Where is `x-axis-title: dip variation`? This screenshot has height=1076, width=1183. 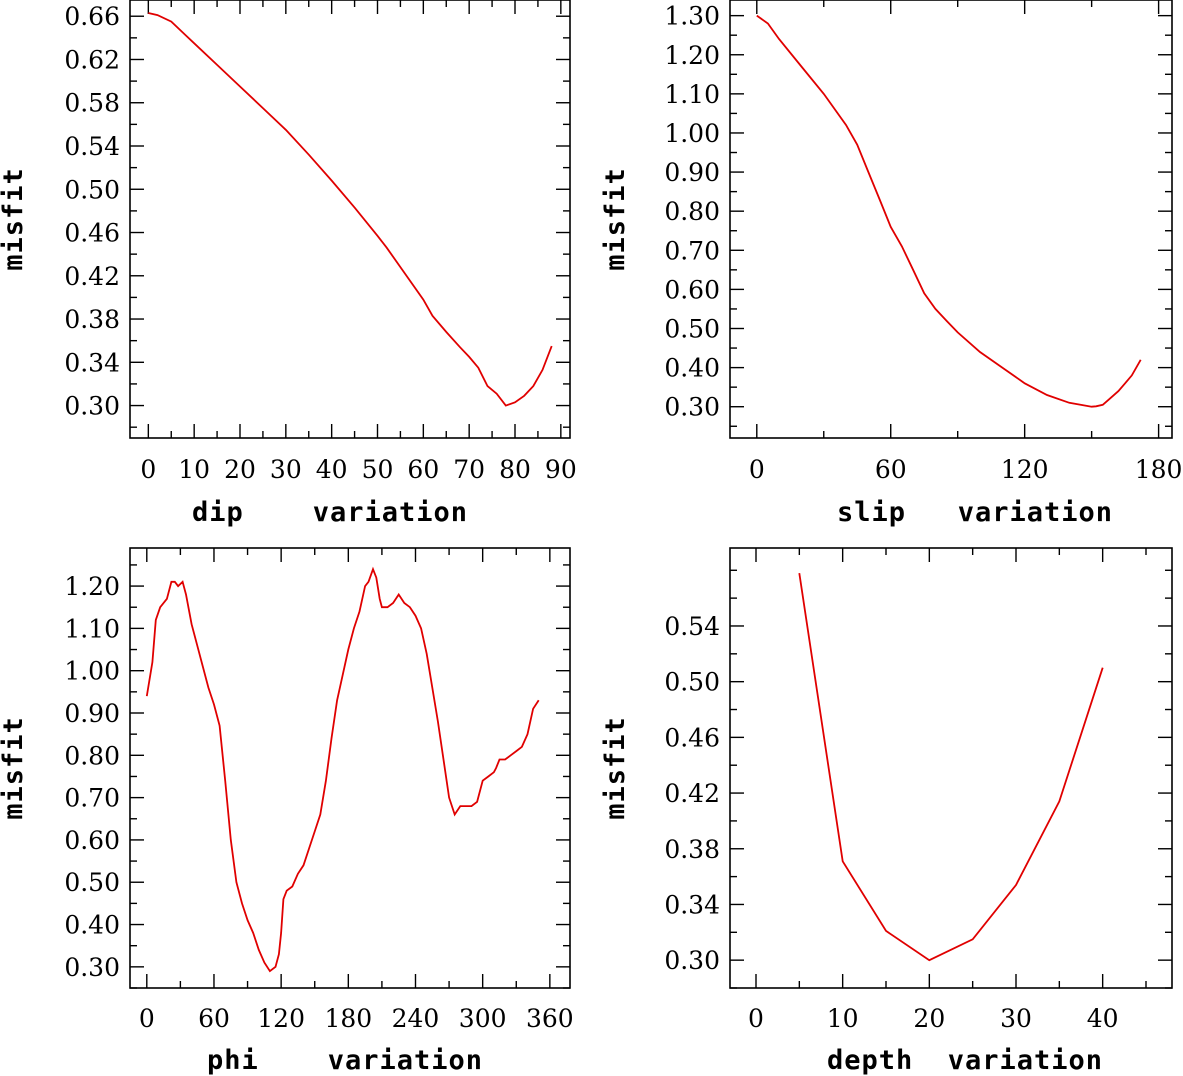
x-axis-title: dip variation is located at coordinates (330, 512).